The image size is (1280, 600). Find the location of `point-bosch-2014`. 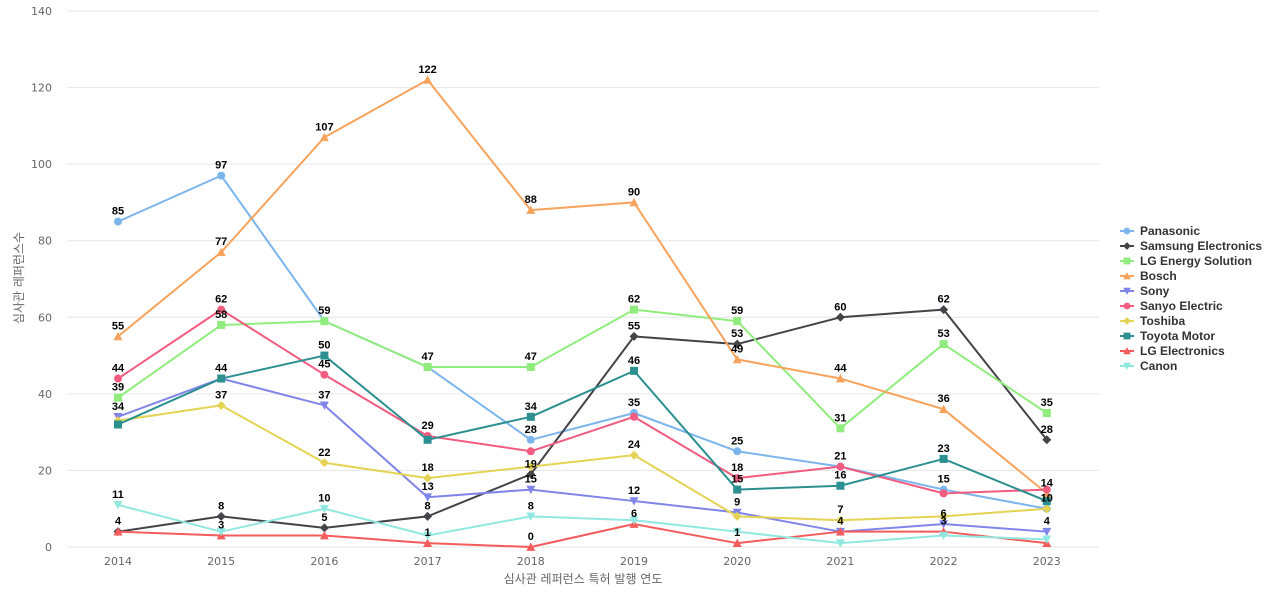

point-bosch-2014 is located at coordinates (118, 336).